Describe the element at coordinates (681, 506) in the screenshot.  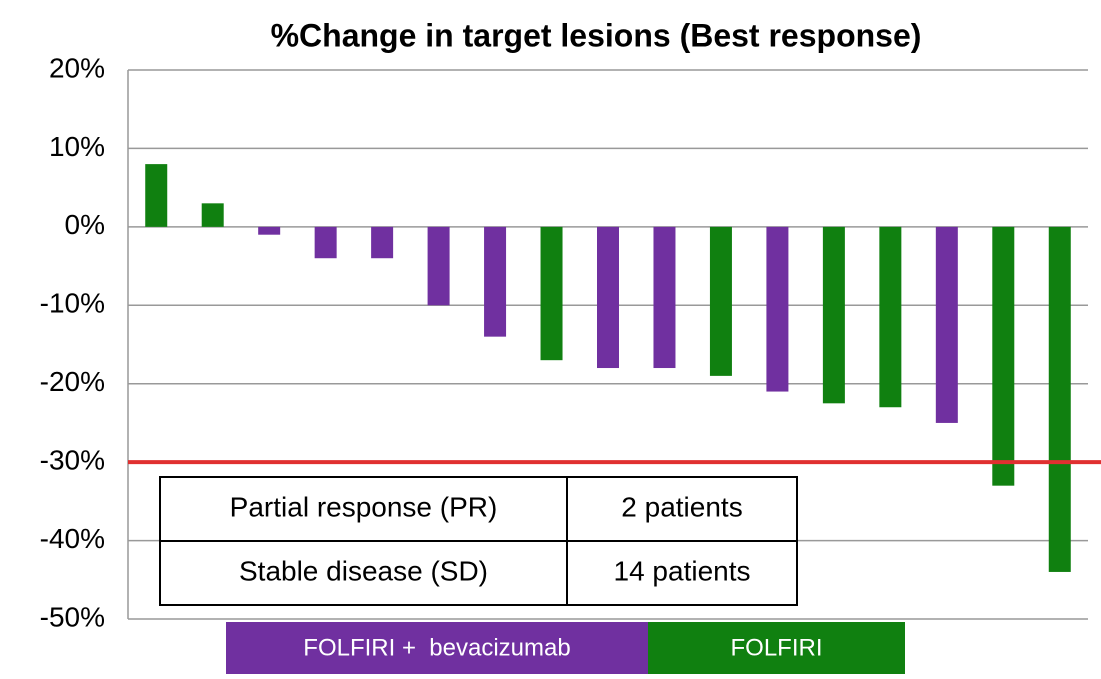
I see `table-cell: 2 patients` at that location.